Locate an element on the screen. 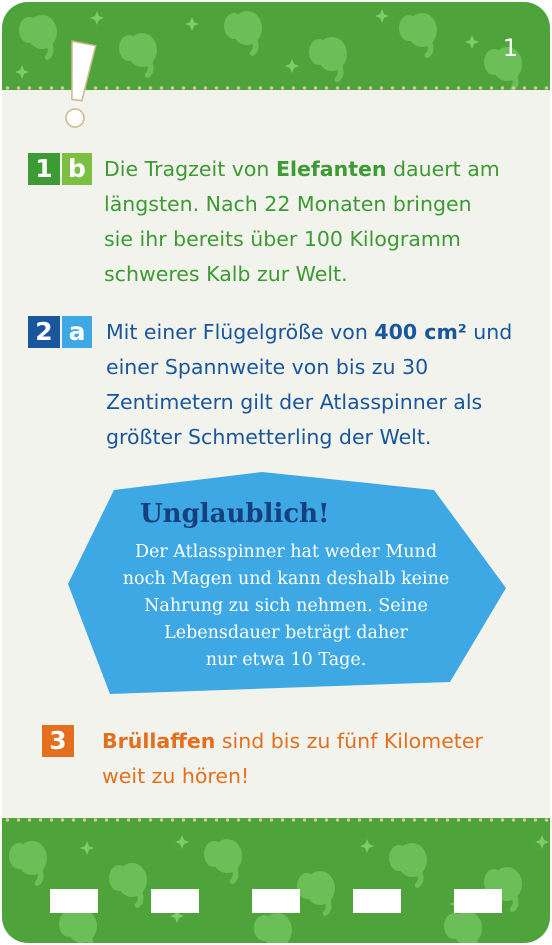  question-number: 3 is located at coordinates (58, 741).